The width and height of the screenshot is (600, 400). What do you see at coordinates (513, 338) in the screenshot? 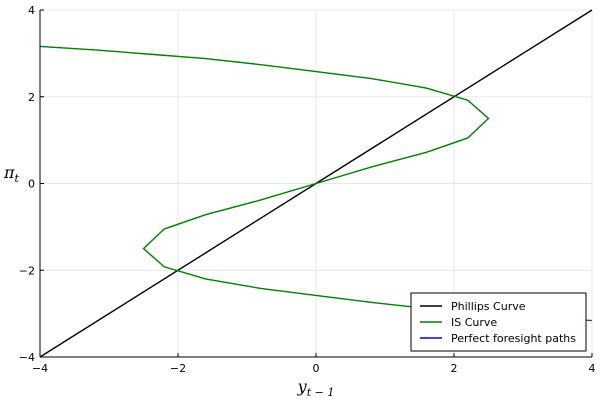
I see `legend-entry-2: Perfect foresight paths` at bounding box center [513, 338].